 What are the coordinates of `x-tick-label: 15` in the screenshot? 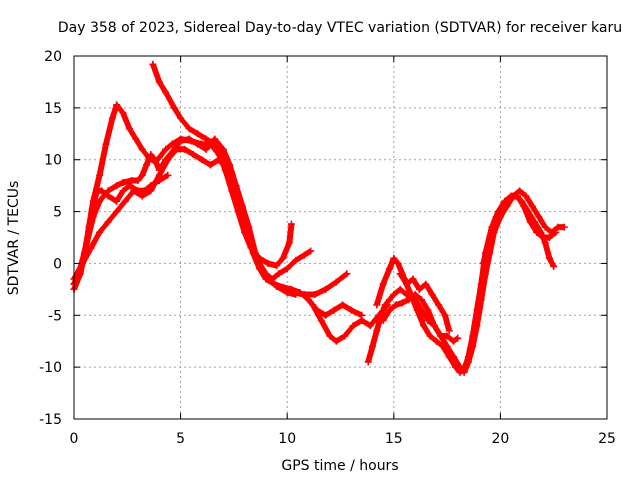 It's located at (394, 439).